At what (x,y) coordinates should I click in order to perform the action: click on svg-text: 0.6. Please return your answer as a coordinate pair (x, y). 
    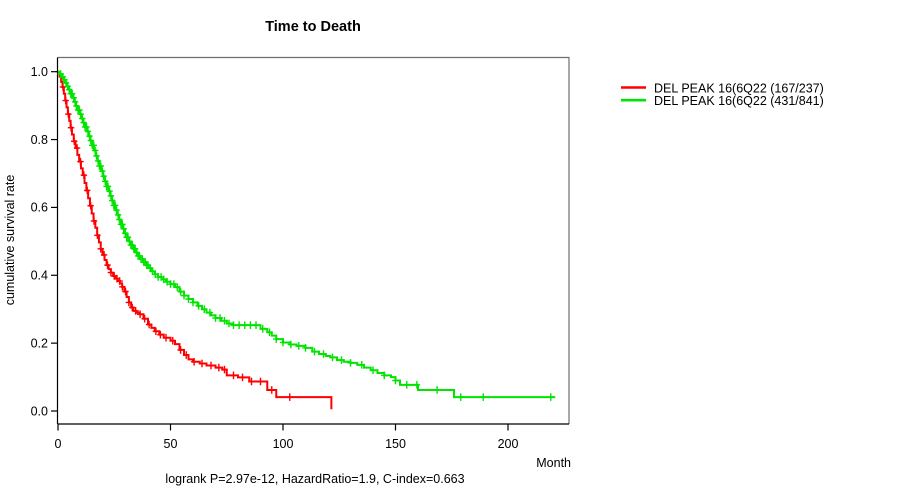
    Looking at the image, I should click on (39, 208).